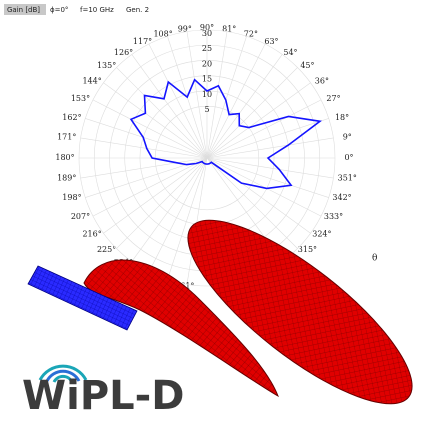 The image size is (425, 425). What do you see at coordinates (66, 177) in the screenshot?
I see `theta-tick-label: 189°` at bounding box center [66, 177].